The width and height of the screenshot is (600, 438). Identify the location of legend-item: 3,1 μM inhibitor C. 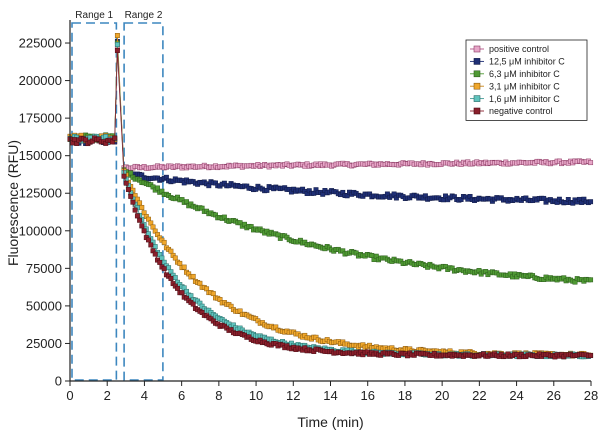
(515, 86).